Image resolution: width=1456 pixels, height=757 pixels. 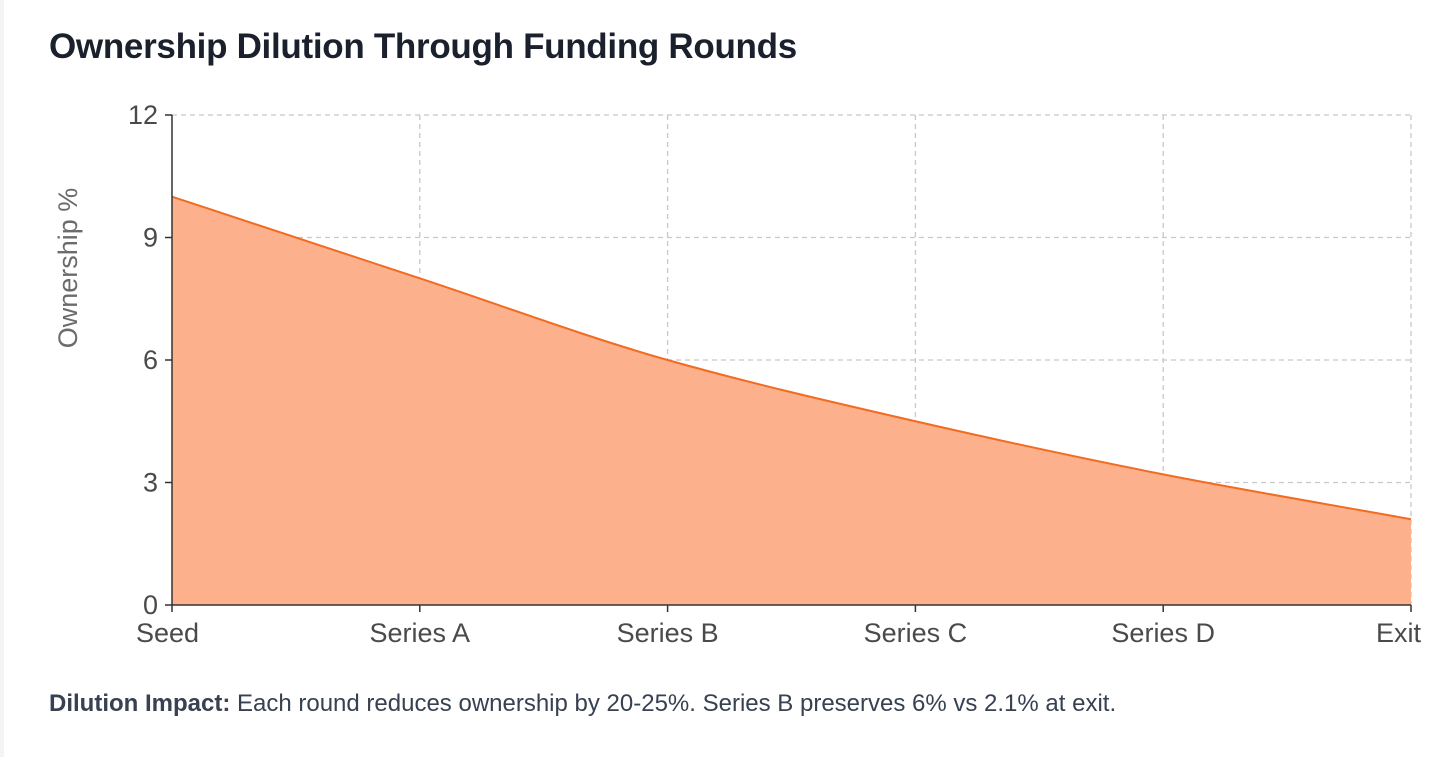 What do you see at coordinates (143, 115) in the screenshot?
I see `y-tick-label: 12` at bounding box center [143, 115].